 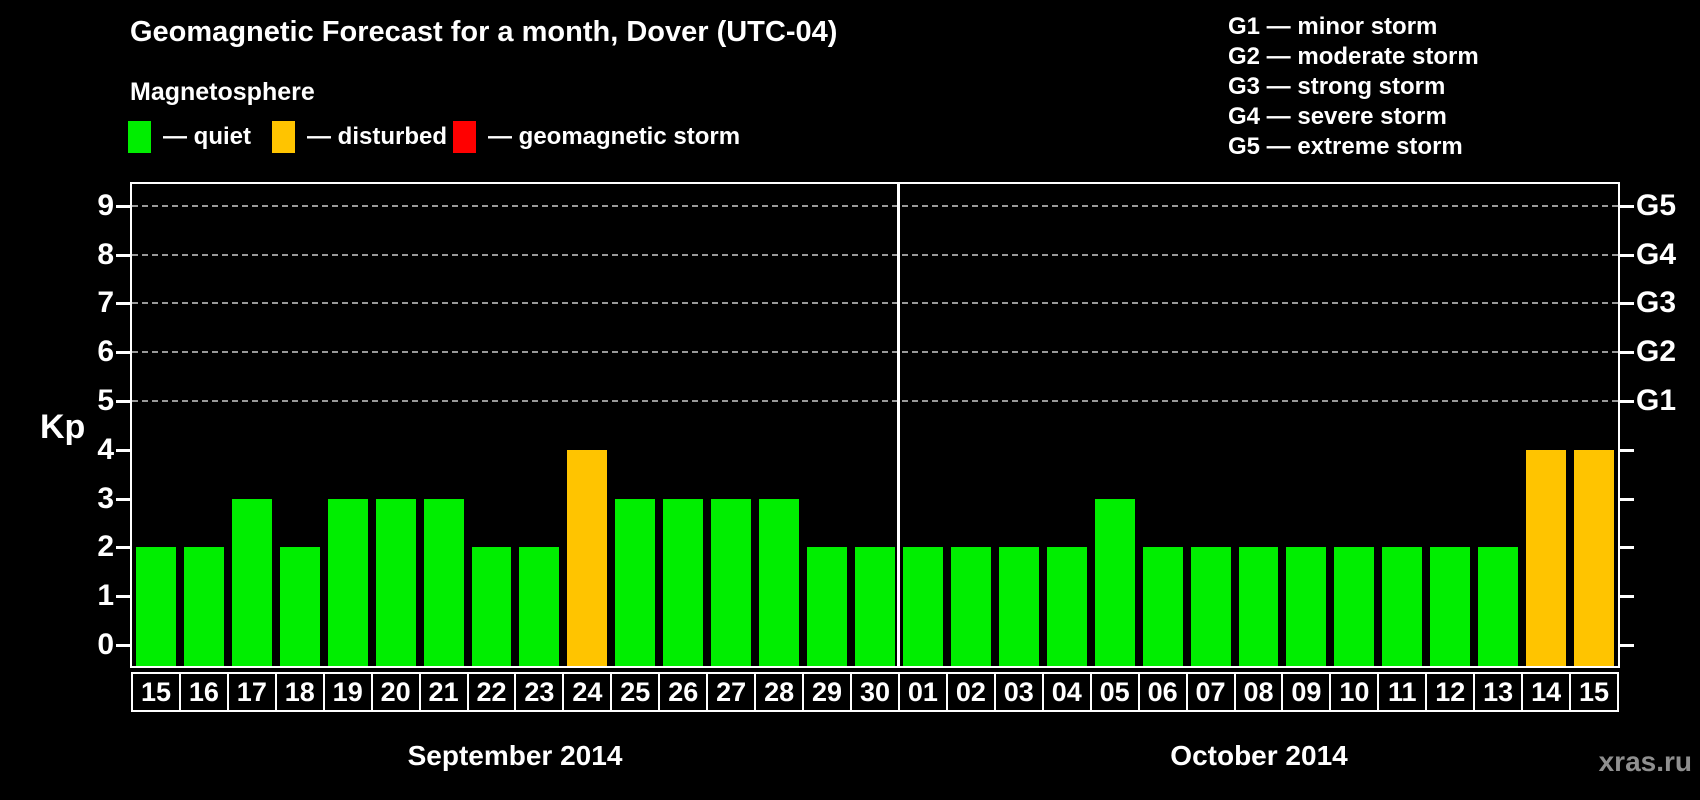 I want to click on g-scale-label: G3, so click(x=1656, y=303).